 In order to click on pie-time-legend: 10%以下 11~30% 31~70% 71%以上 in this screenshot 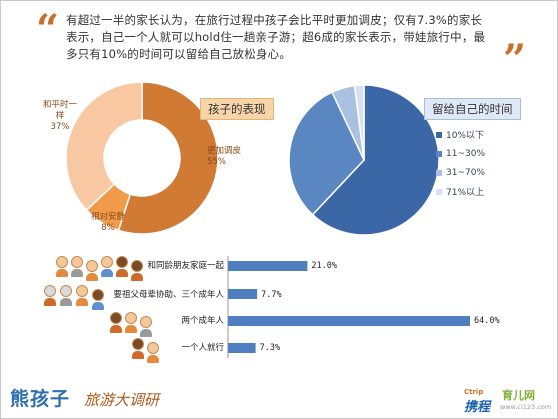, I will do `click(460, 163)`.